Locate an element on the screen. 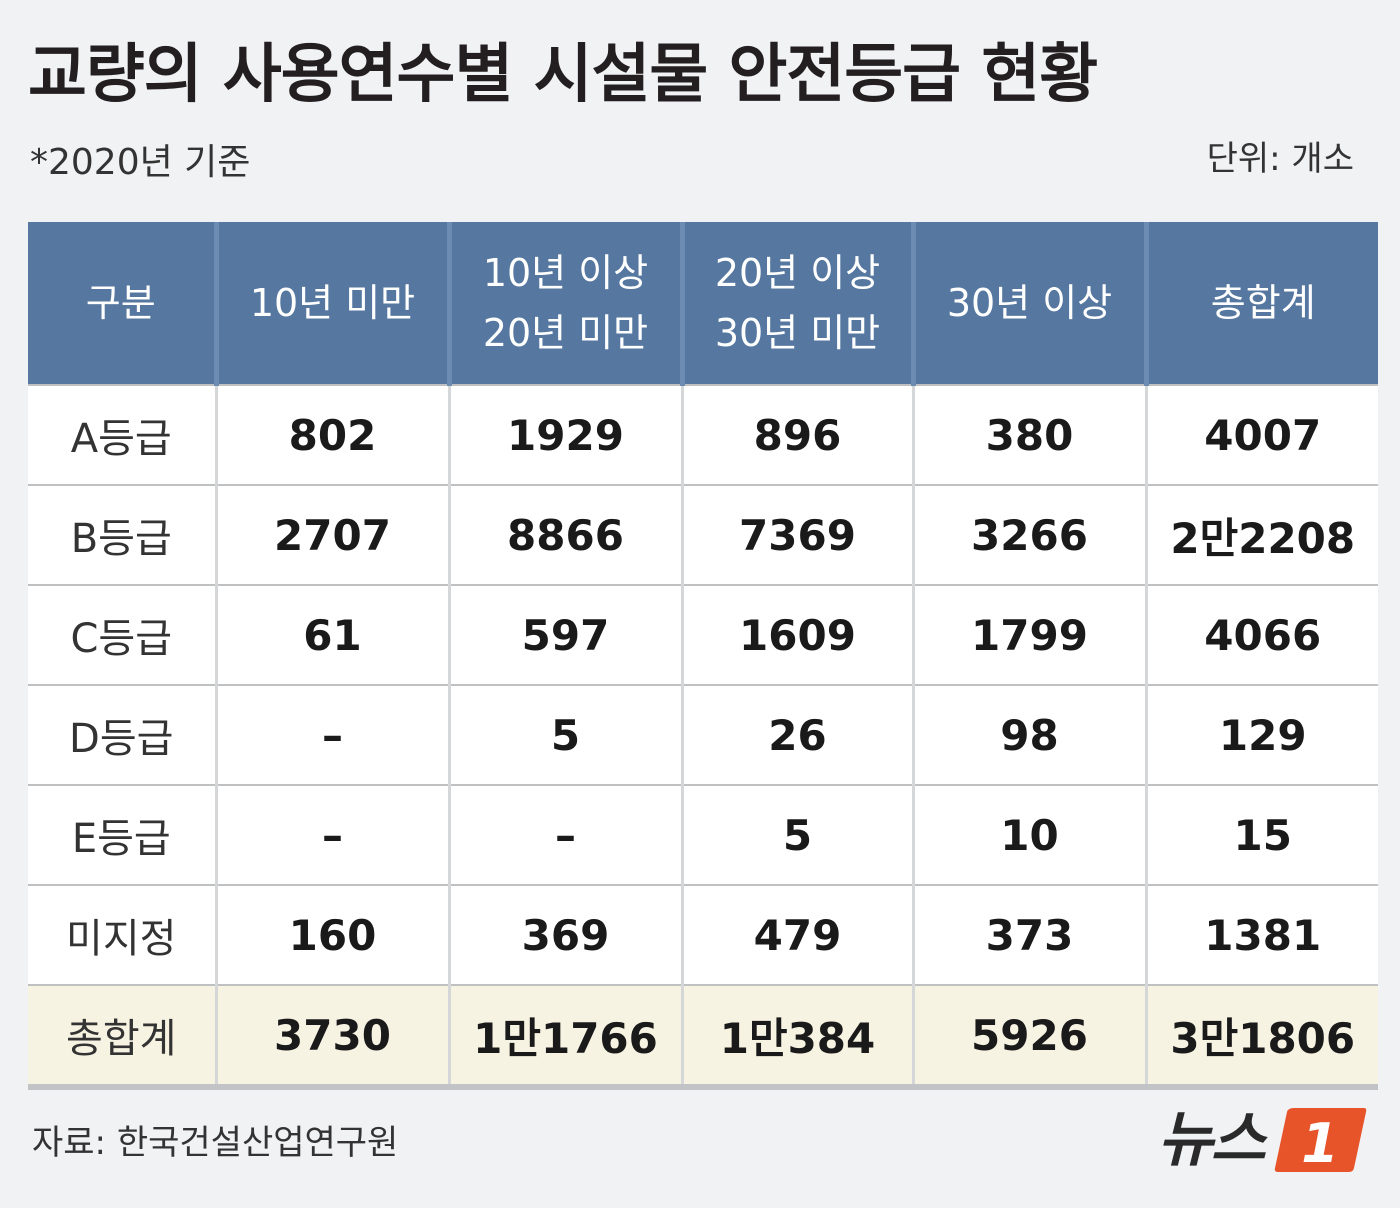 The width and height of the screenshot is (1400, 1208). row-label: D등급 is located at coordinates (122, 734).